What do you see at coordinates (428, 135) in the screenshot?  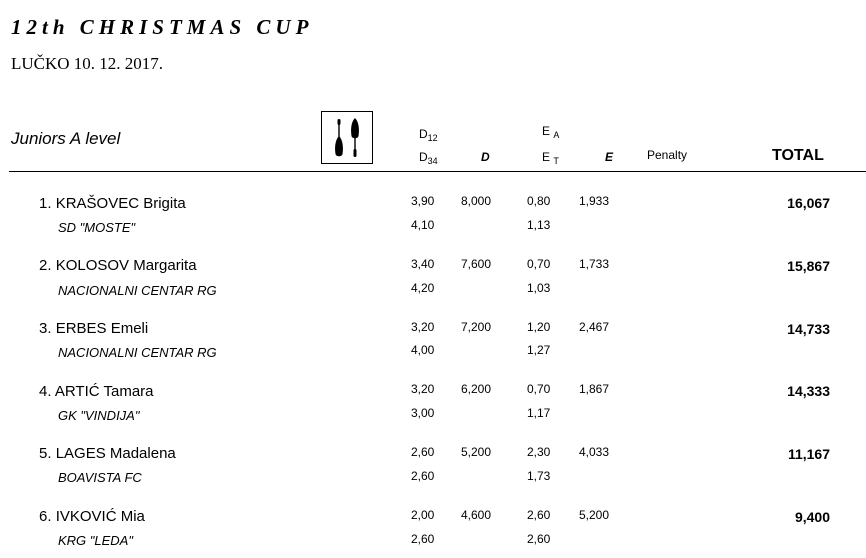 I see `col-d12-header: D12` at bounding box center [428, 135].